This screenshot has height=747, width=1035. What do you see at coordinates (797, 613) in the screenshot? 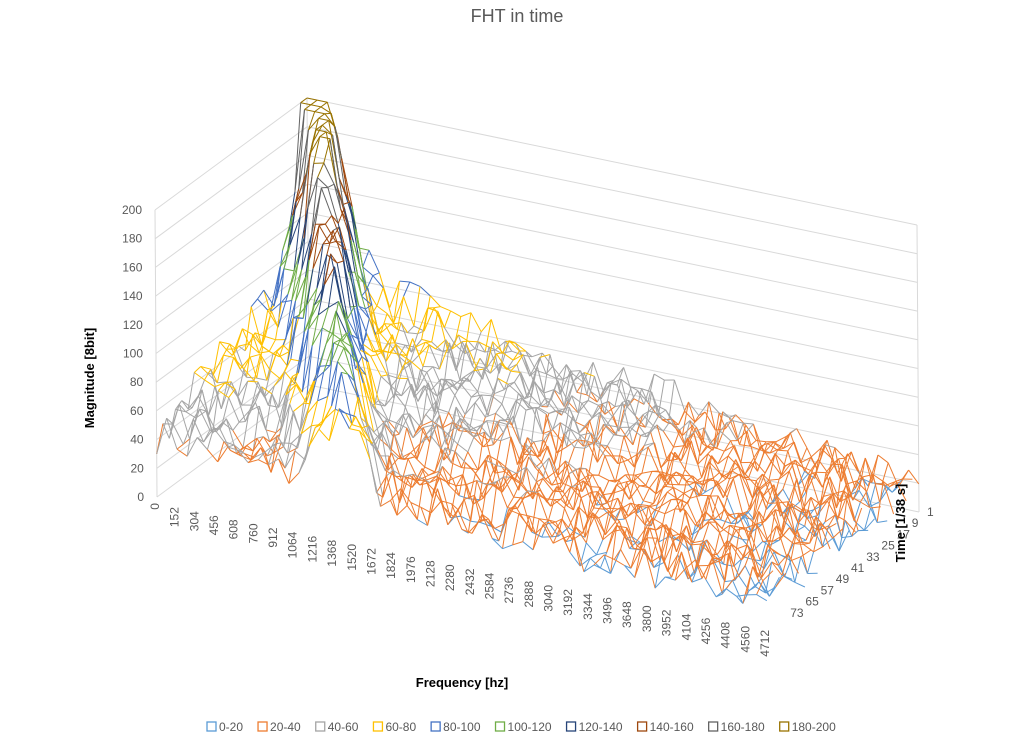
I see `y-tick-label: 73` at bounding box center [797, 613].